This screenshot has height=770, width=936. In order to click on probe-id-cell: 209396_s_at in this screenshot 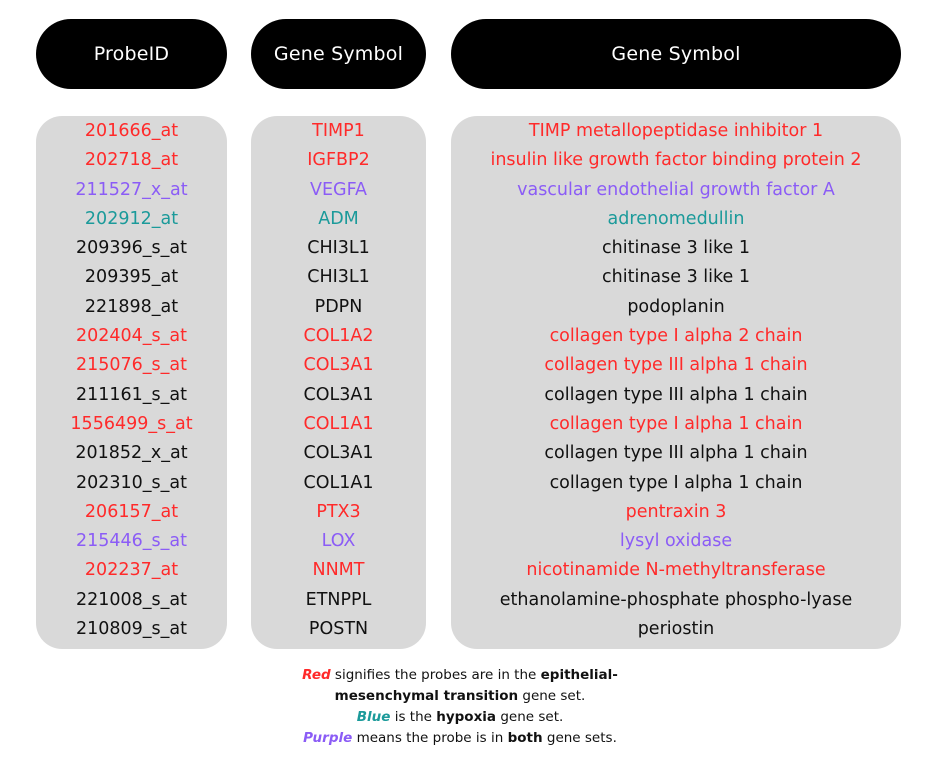, I will do `click(131, 248)`.